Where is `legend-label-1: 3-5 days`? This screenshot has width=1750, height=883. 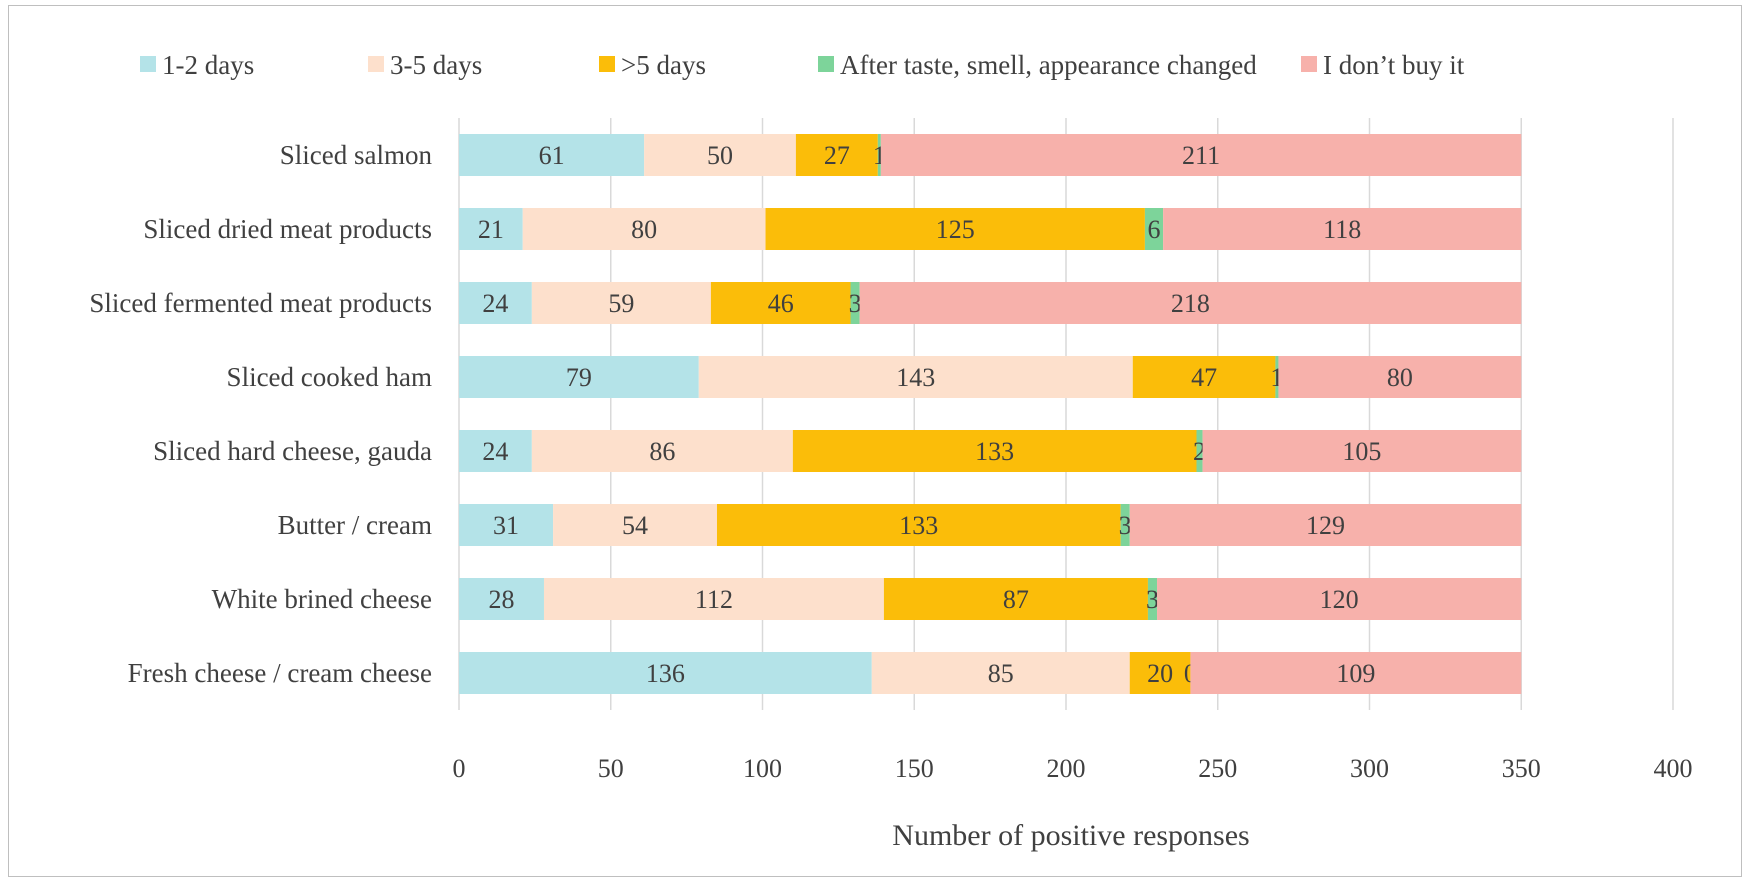 legend-label-1: 3-5 days is located at coordinates (436, 65).